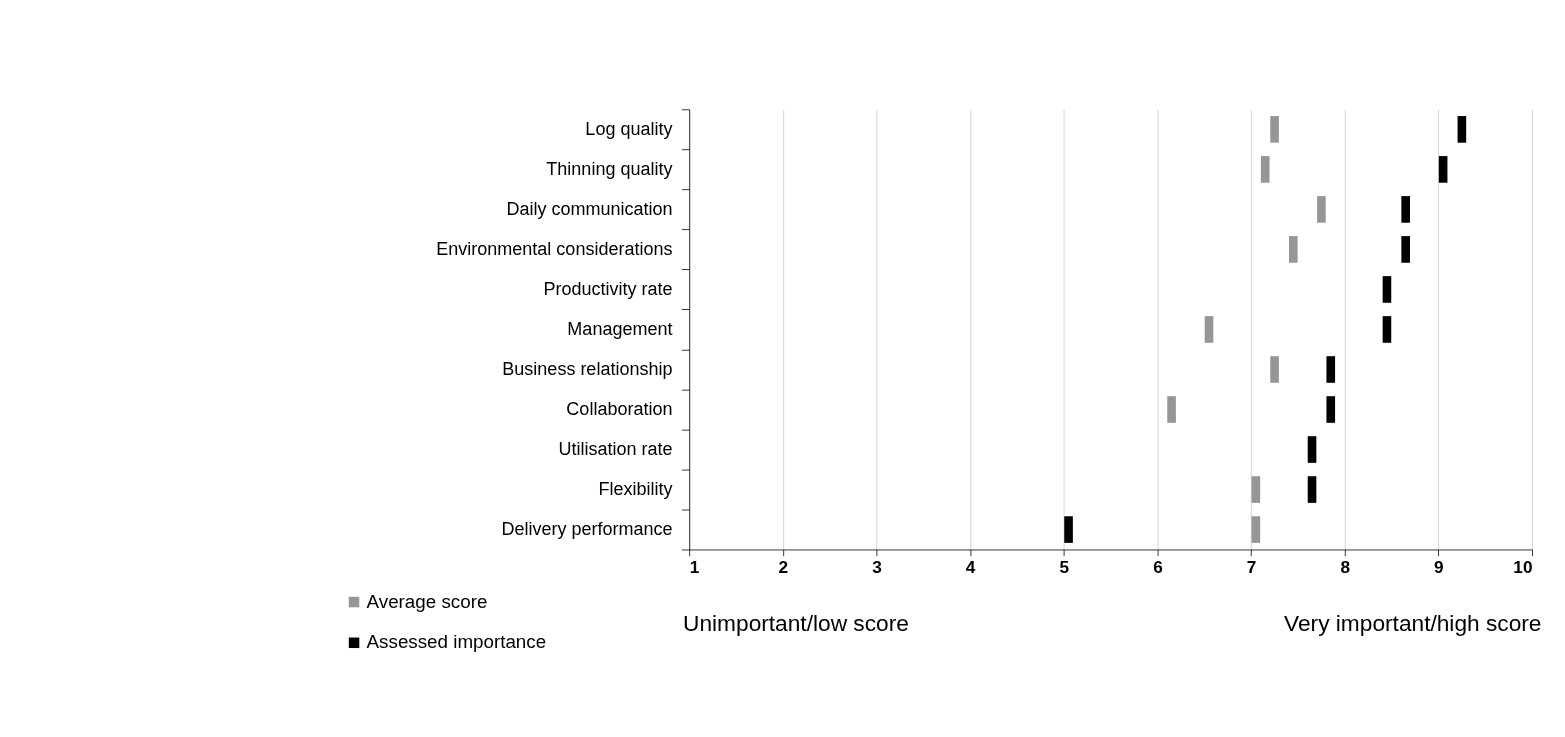 This screenshot has height=737, width=1565. Describe the element at coordinates (694, 566) in the screenshot. I see `x-tick-label: 1` at that location.